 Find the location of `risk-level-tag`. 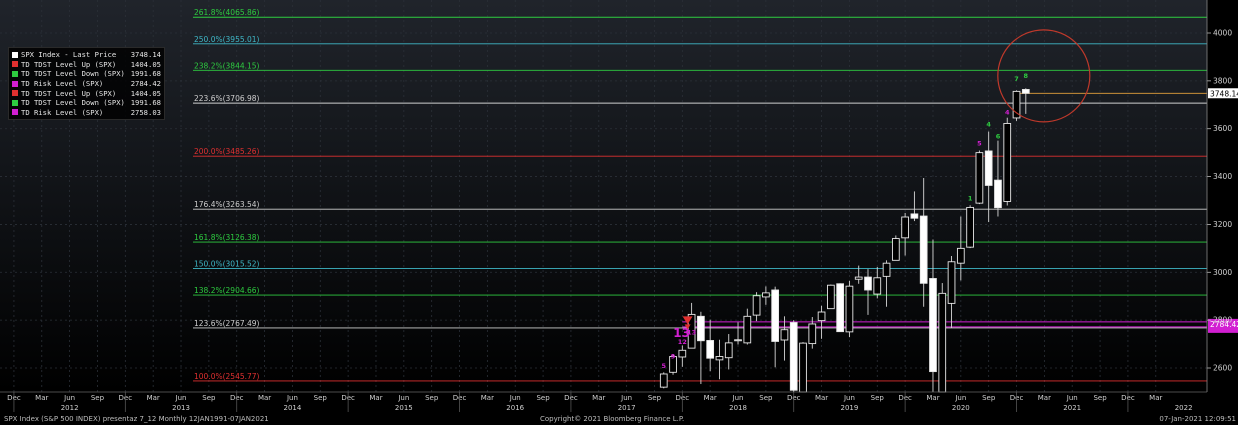

risk-level-tag is located at coordinates (1223, 325).